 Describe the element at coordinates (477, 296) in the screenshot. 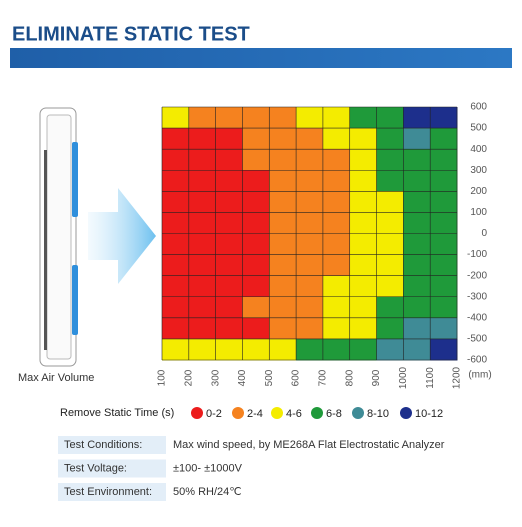

I see `y-tick-label: -300` at that location.